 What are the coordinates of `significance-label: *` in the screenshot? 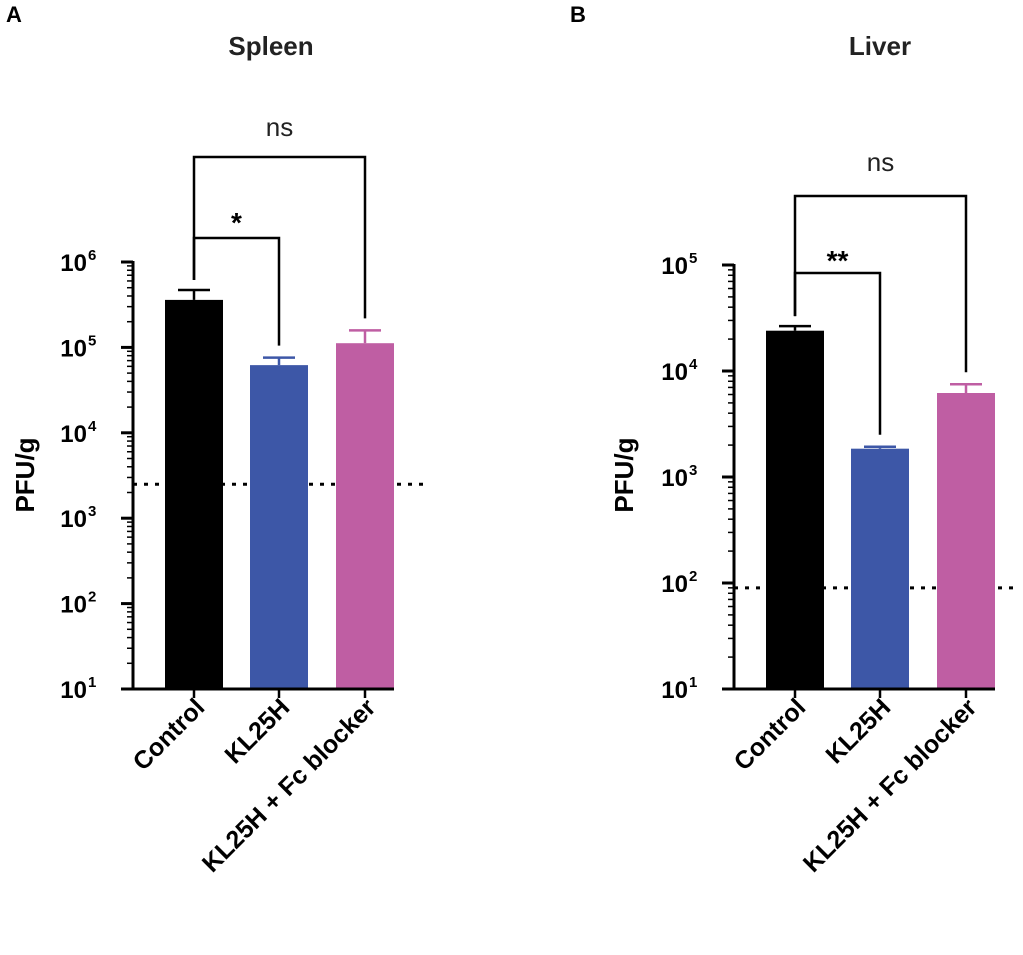 It's located at (236, 222).